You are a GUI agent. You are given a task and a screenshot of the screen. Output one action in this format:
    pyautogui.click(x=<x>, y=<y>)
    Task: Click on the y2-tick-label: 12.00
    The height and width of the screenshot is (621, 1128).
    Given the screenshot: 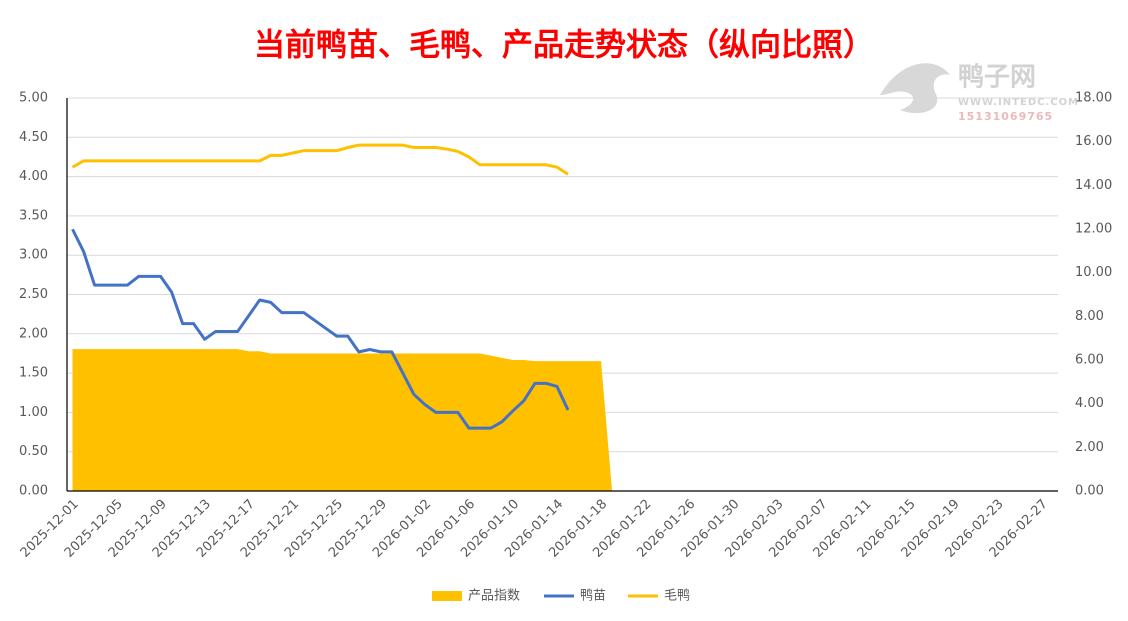 What is the action you would take?
    pyautogui.click(x=1093, y=229)
    